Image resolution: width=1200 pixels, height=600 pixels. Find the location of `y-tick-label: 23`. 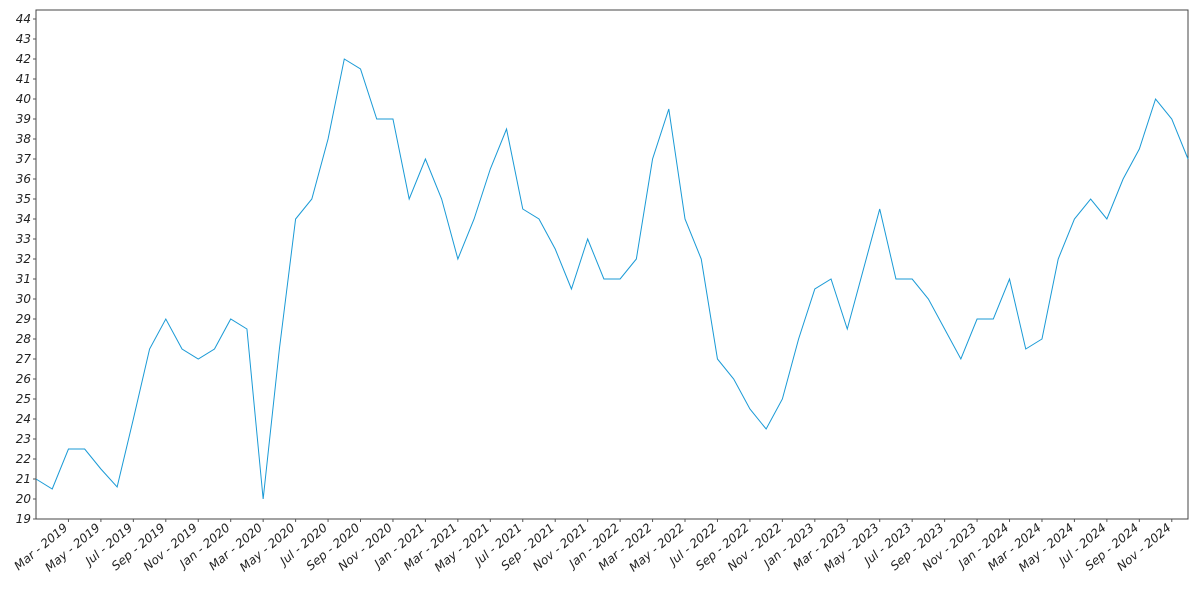

y-tick-label: 23 is located at coordinates (23, 439).